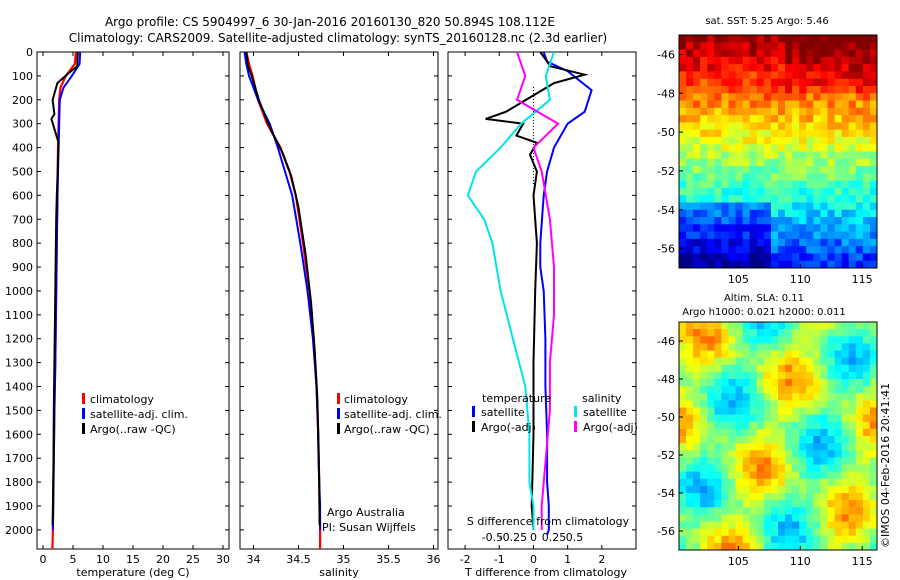  What do you see at coordinates (387, 429) in the screenshot?
I see `legend-label-argo: Argo(..raw -QC)` at bounding box center [387, 429].